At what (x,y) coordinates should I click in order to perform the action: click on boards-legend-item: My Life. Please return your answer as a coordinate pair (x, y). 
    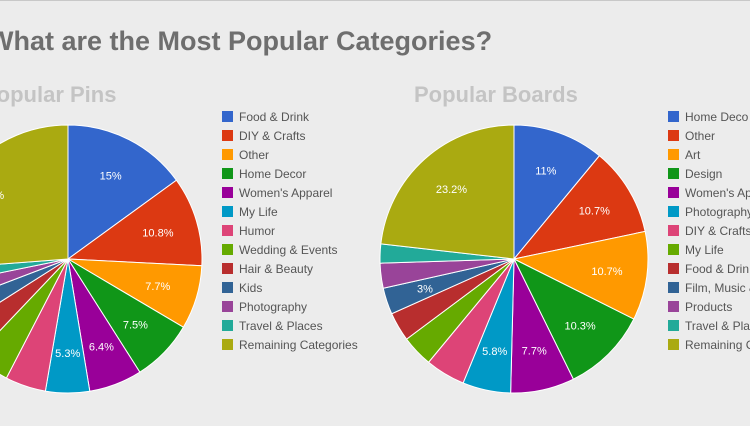
    Looking at the image, I should click on (709, 249).